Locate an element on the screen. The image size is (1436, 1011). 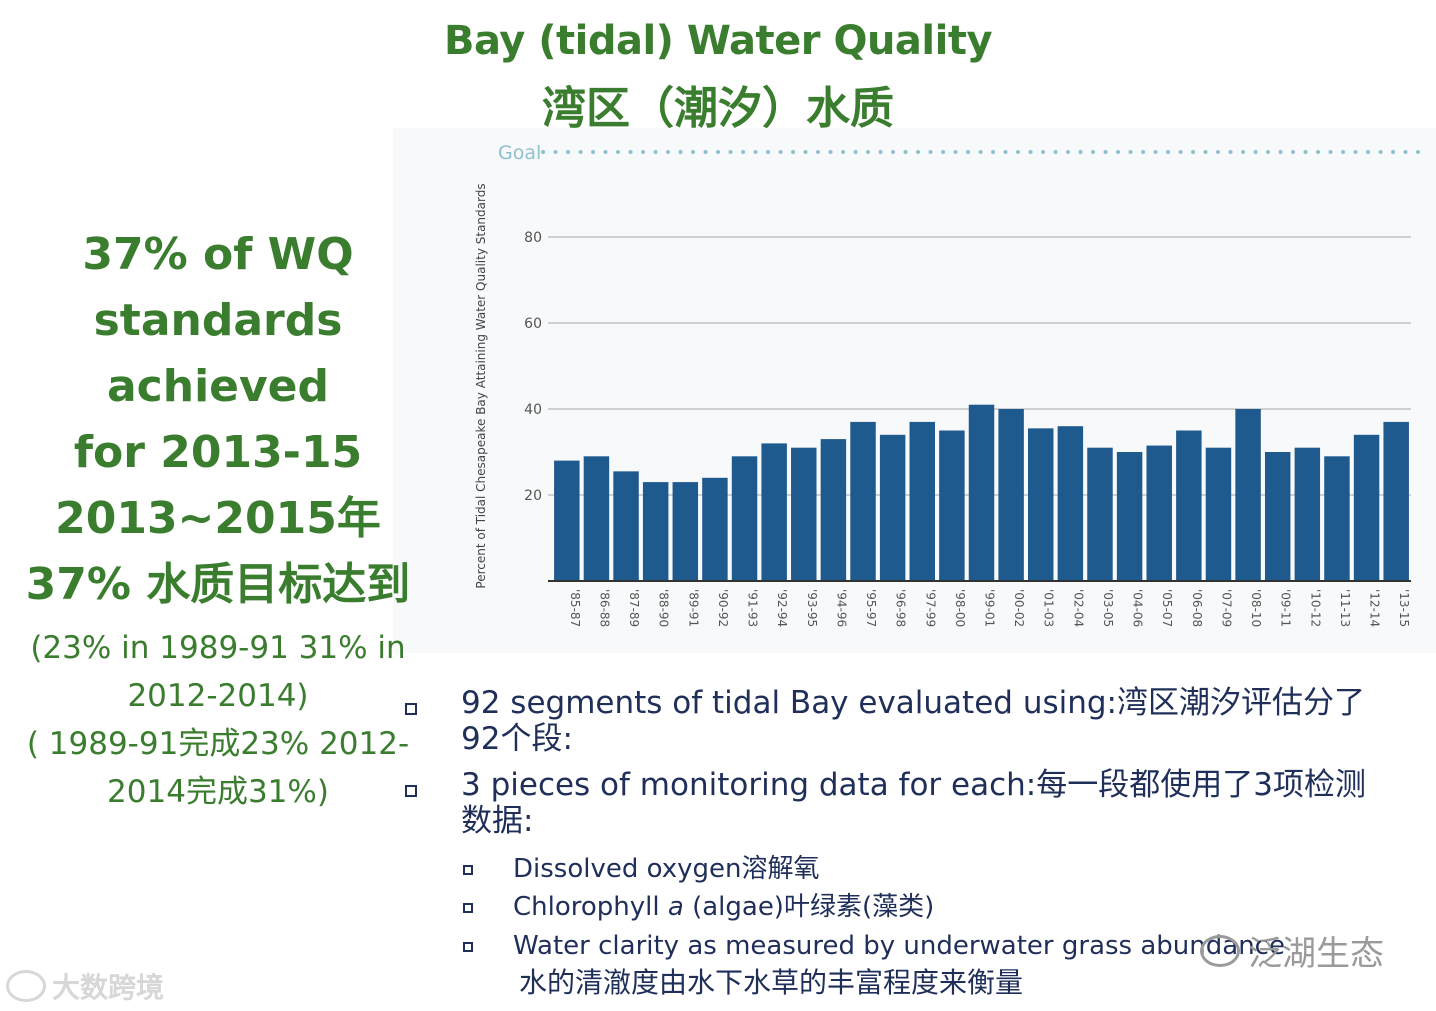
x-tick-label: '89-91 is located at coordinates (693, 608).